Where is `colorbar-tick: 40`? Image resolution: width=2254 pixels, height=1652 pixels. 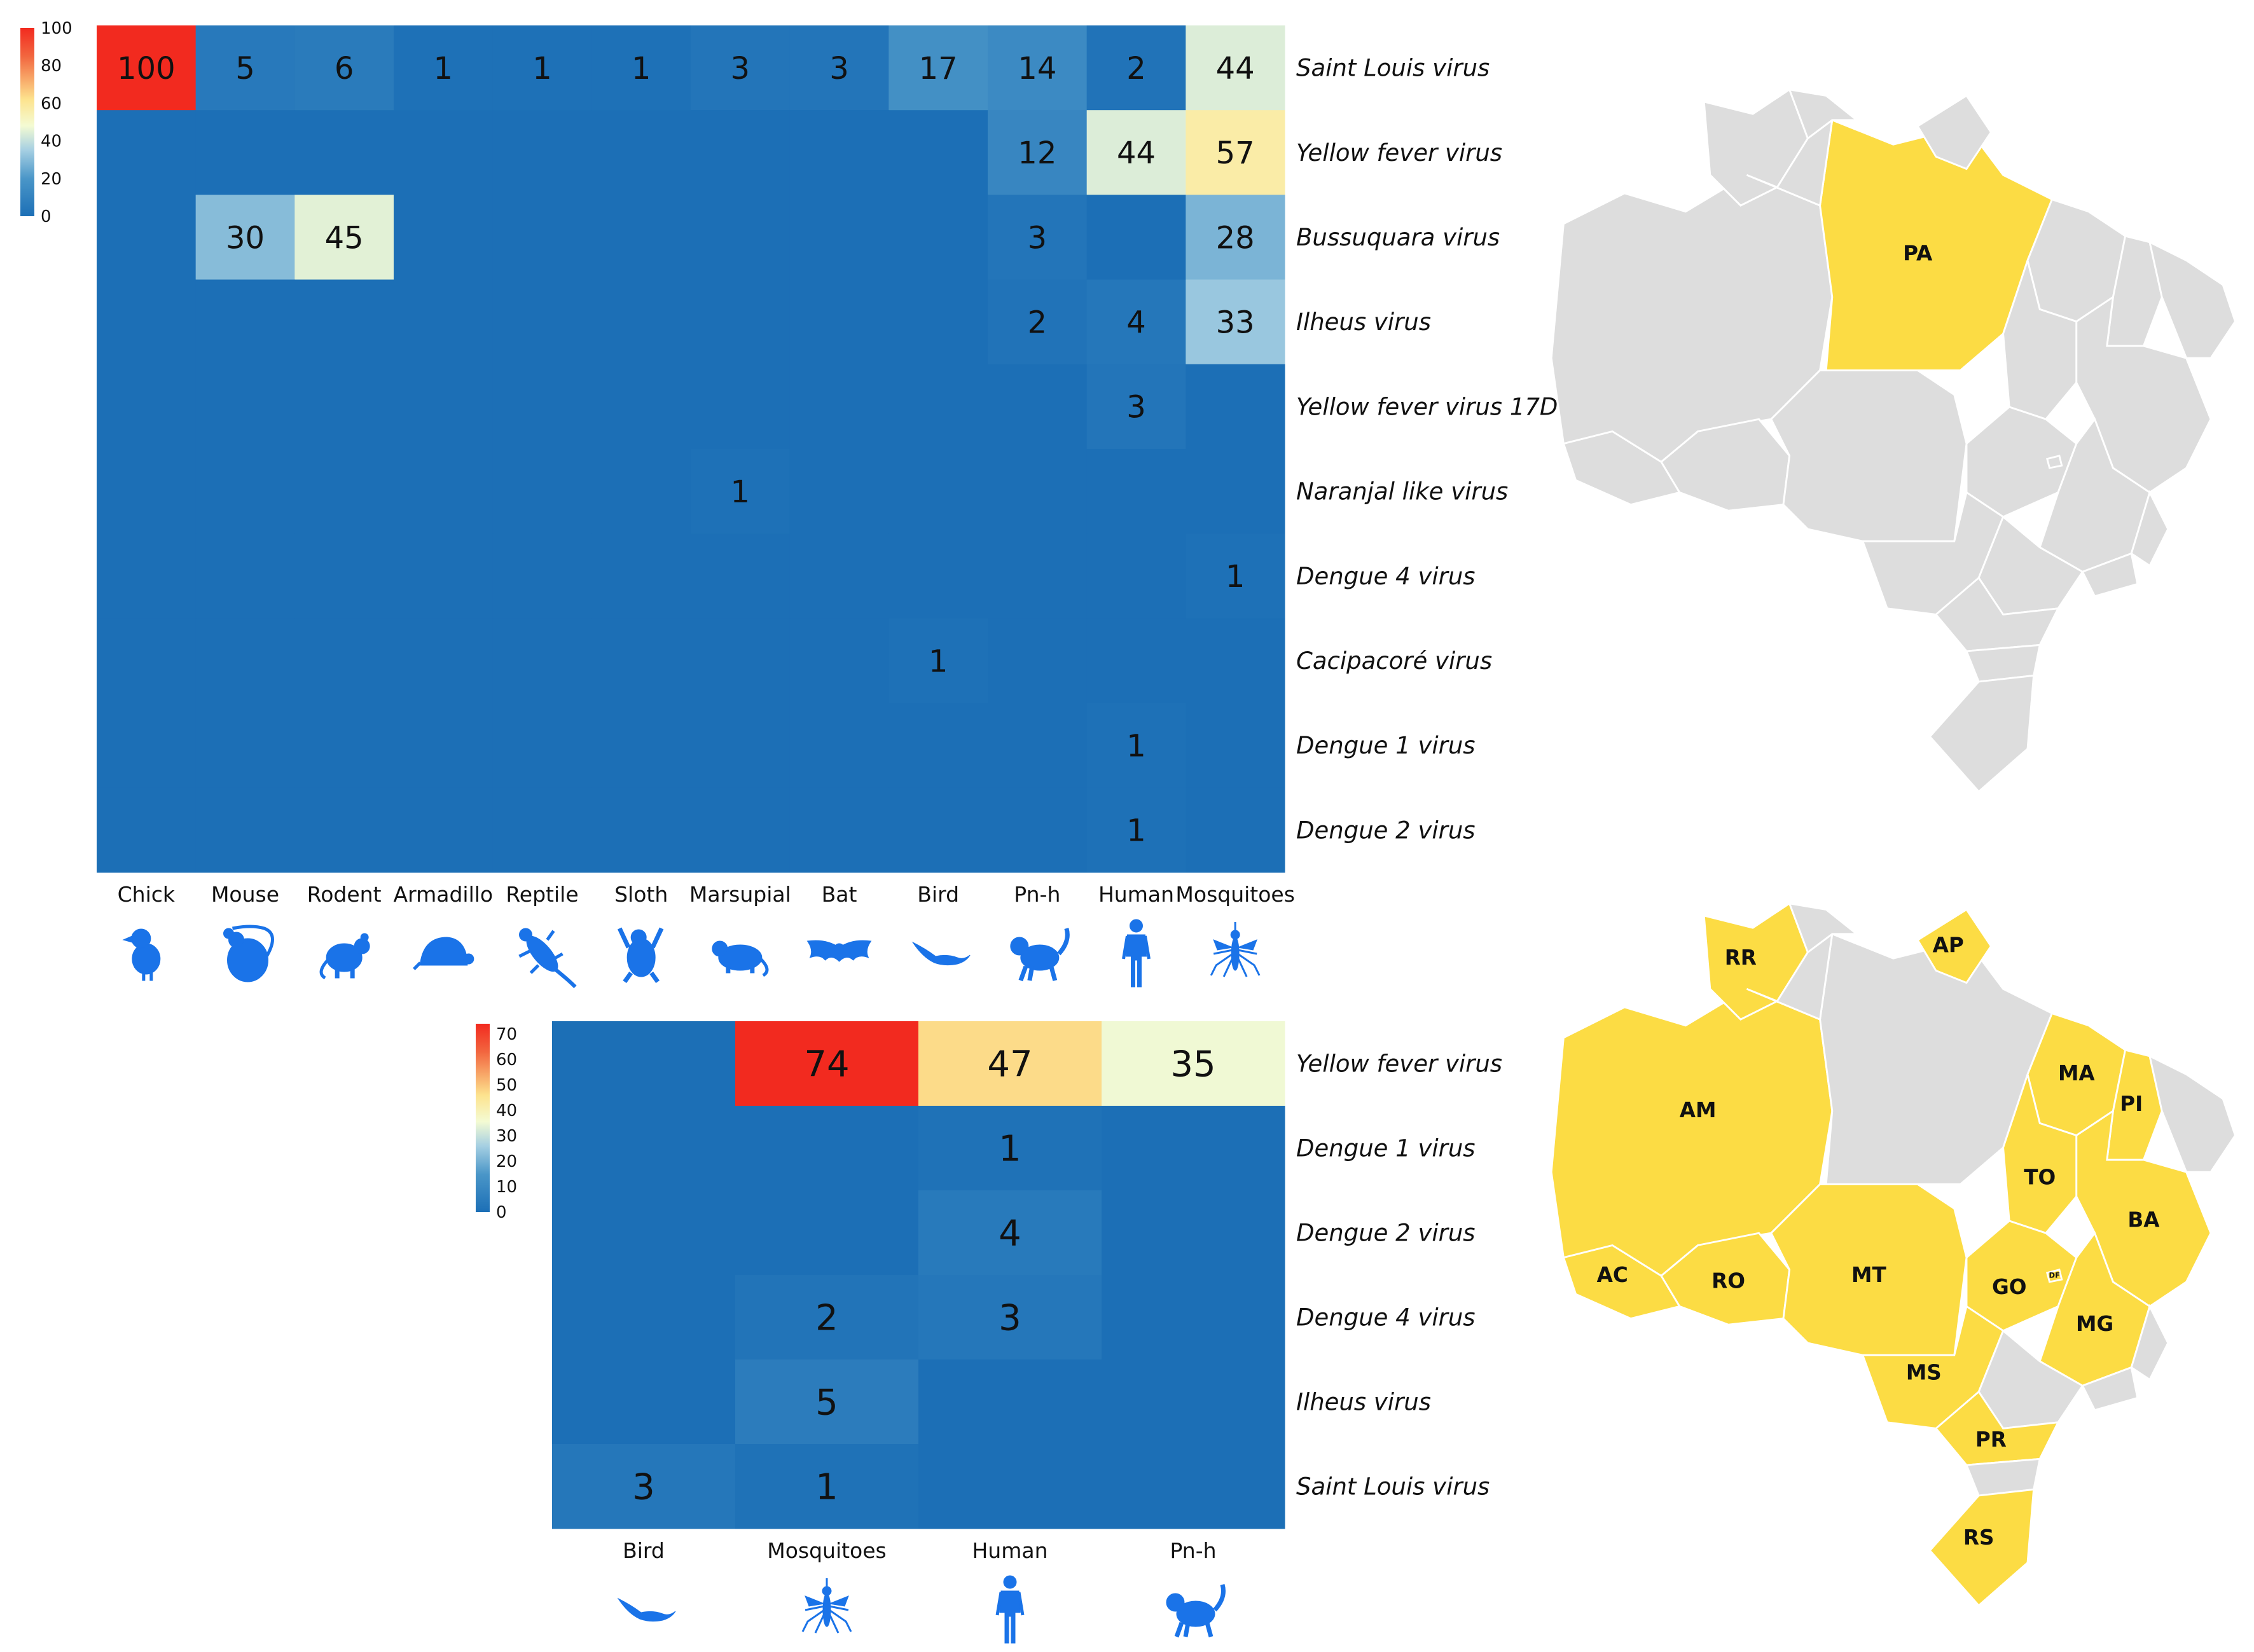 colorbar-tick: 40 is located at coordinates (52, 141).